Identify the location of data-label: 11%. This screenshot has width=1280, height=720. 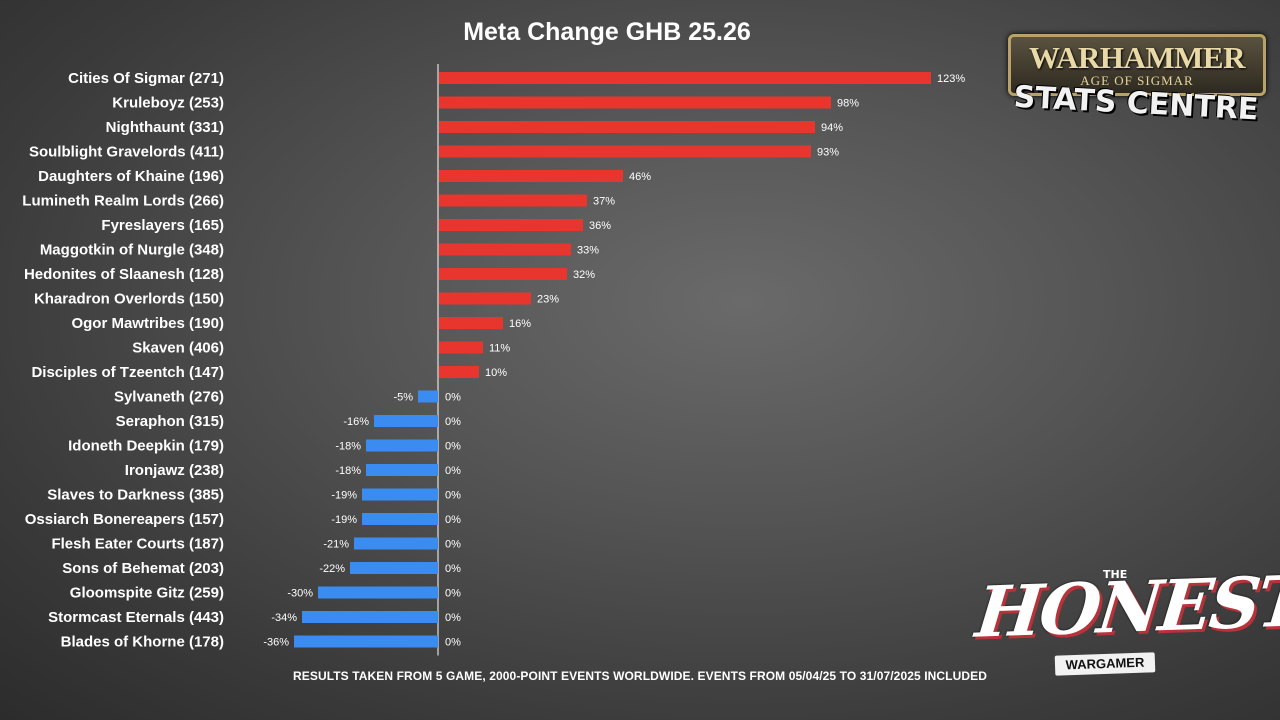
(499, 349).